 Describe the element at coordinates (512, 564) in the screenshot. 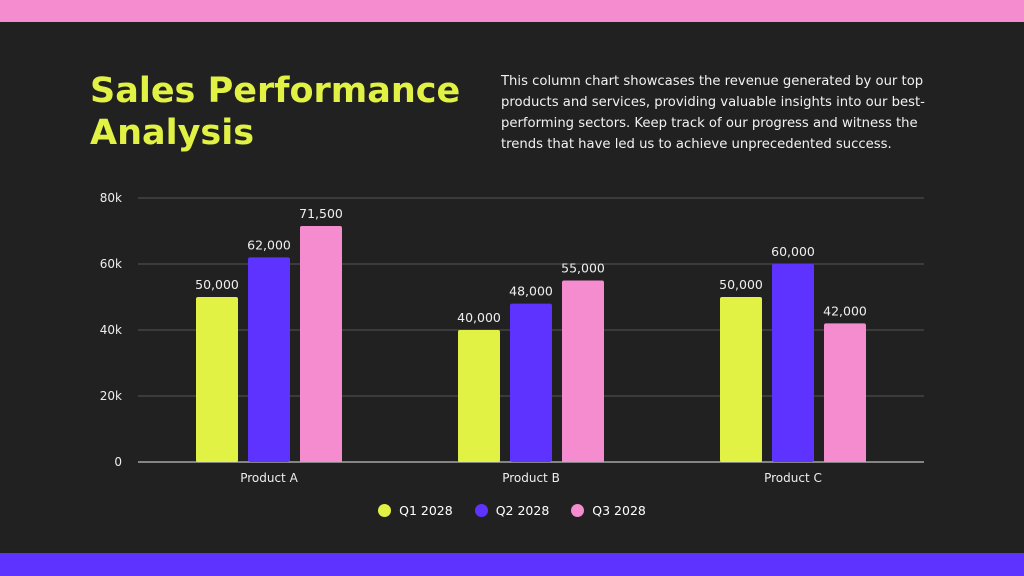

I see `bottom-band` at that location.